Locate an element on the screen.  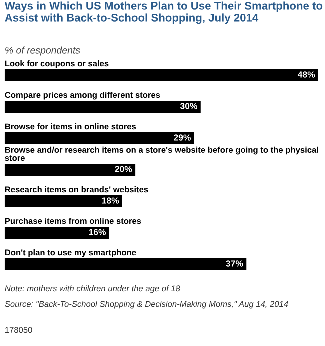
data-label: 30% is located at coordinates (189, 106).